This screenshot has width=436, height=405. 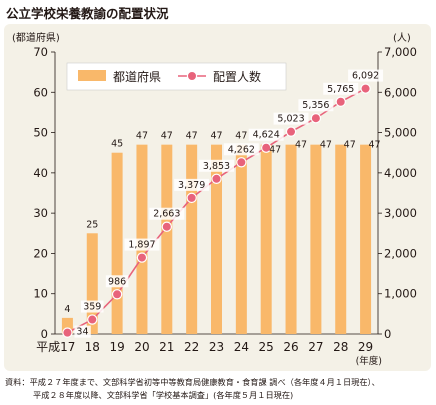 I want to click on x-tick-label: 23, so click(x=216, y=347).